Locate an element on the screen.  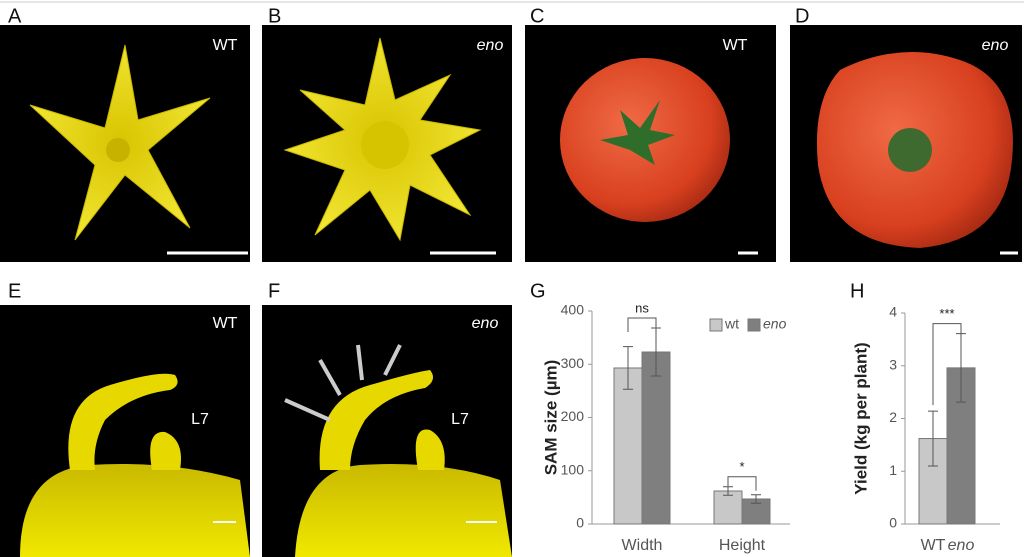
significance-label: * is located at coordinates (741, 466).